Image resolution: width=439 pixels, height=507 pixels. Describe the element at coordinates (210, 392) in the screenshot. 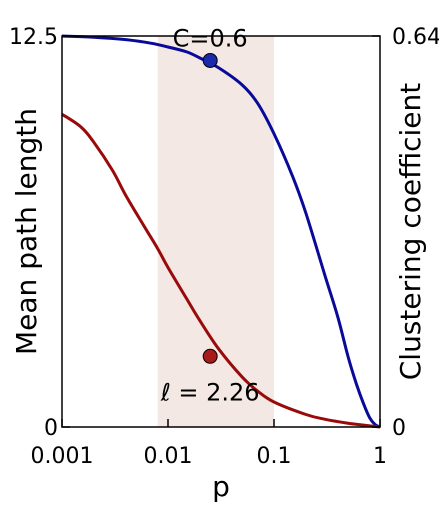

I see `annotation-path-length: ℓ = 2.26` at that location.